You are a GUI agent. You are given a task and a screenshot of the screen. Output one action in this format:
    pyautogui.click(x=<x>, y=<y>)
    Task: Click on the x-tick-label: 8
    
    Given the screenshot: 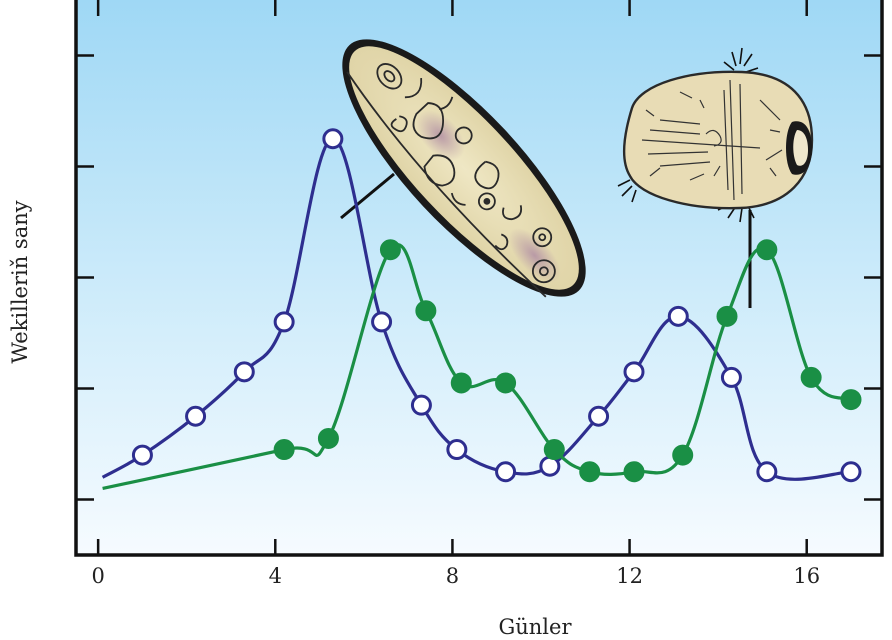 What is the action you would take?
    pyautogui.click(x=452, y=576)
    